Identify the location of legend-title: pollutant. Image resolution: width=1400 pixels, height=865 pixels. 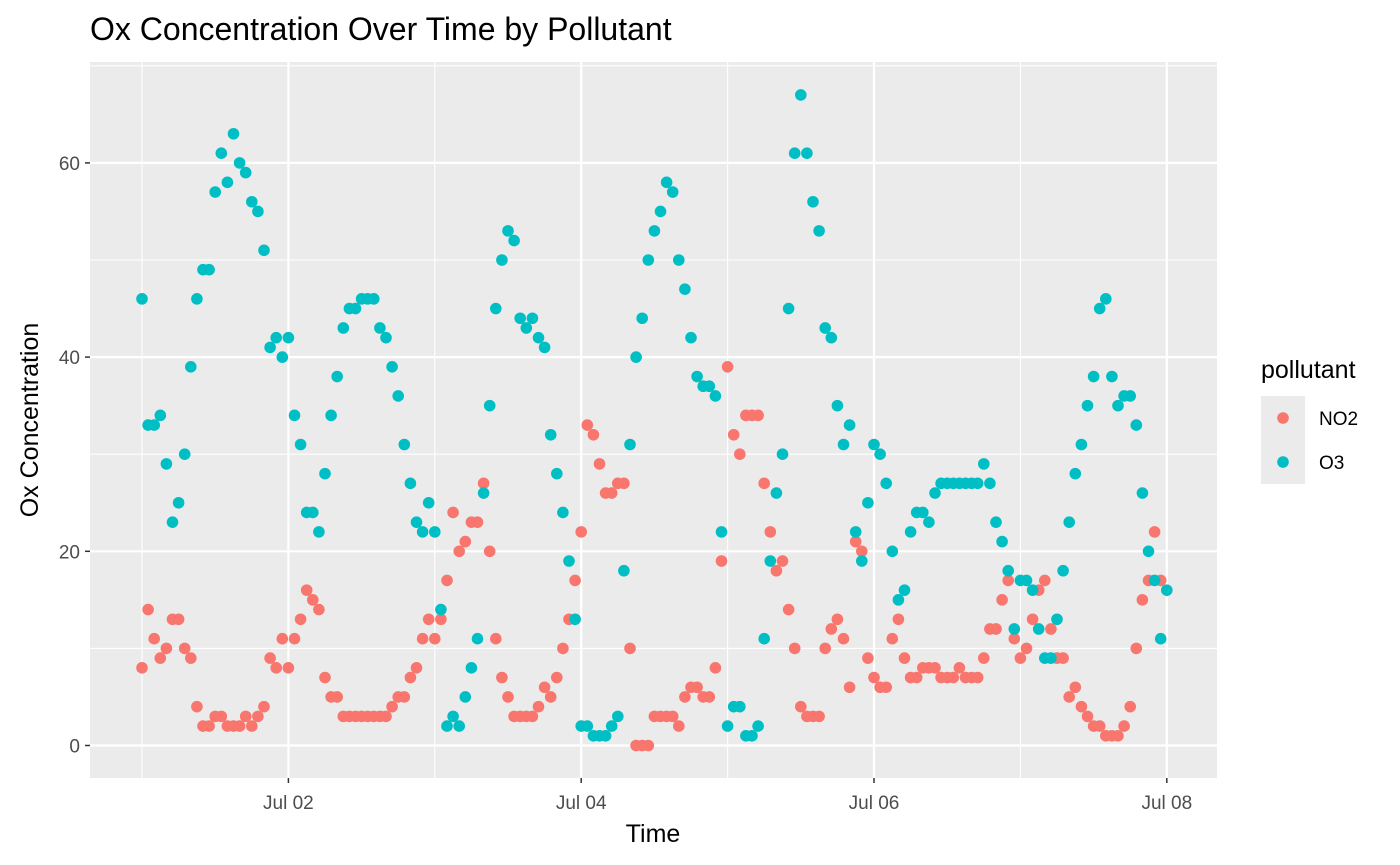
(1308, 370).